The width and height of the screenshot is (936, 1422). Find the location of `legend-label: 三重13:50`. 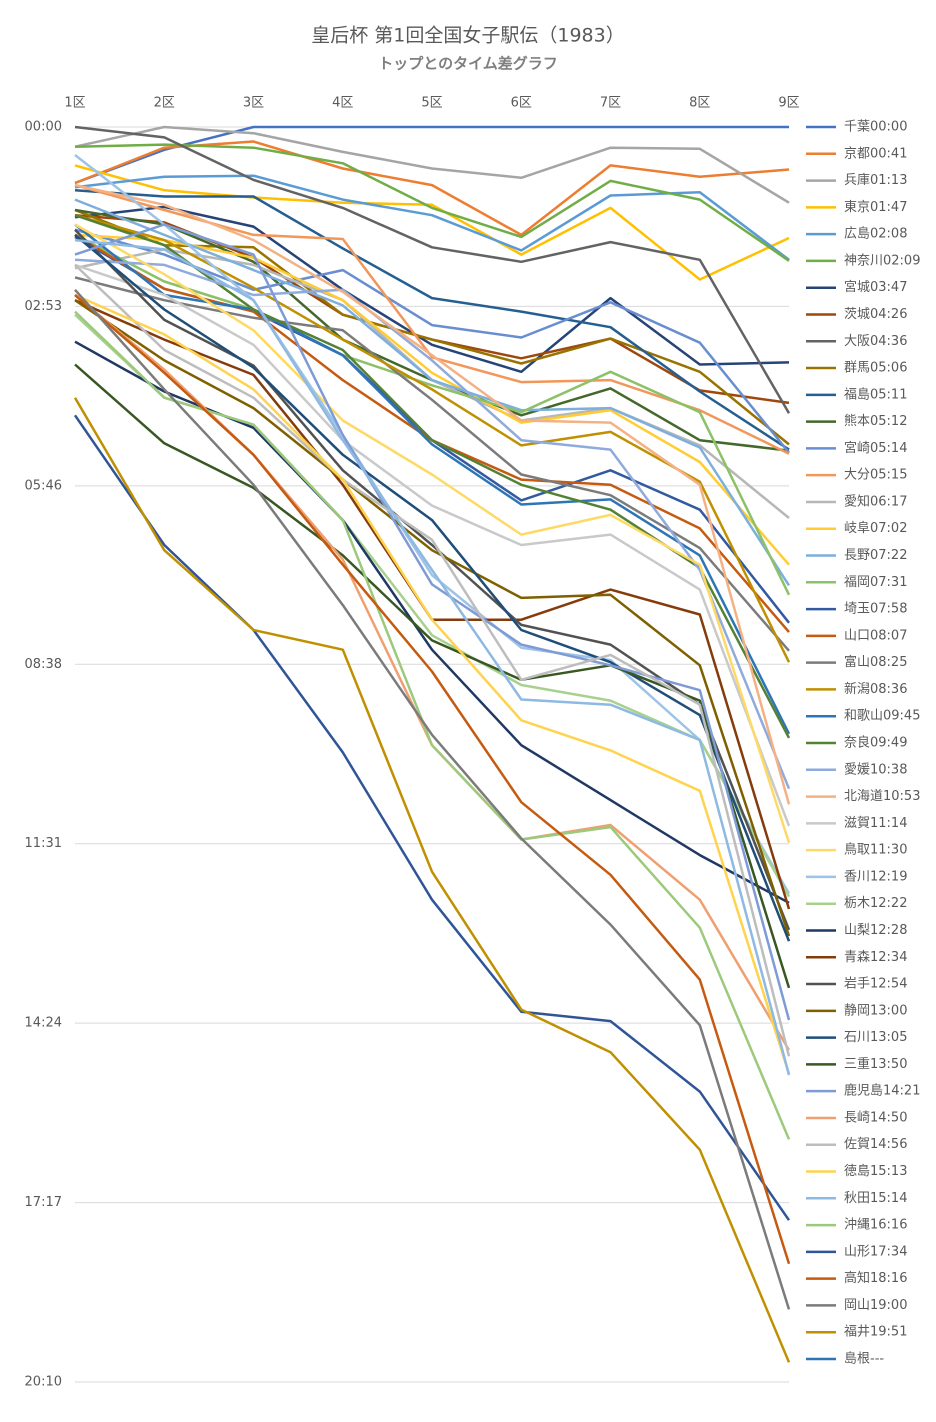

legend-label: 三重13:50 is located at coordinates (875, 1064).